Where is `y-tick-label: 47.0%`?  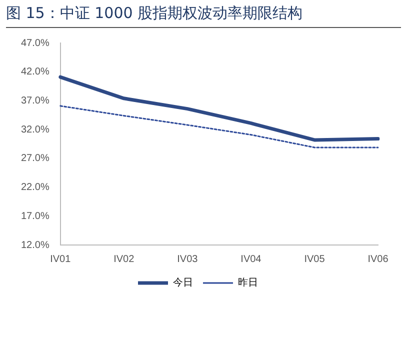 y-tick-label: 47.0% is located at coordinates (35, 43).